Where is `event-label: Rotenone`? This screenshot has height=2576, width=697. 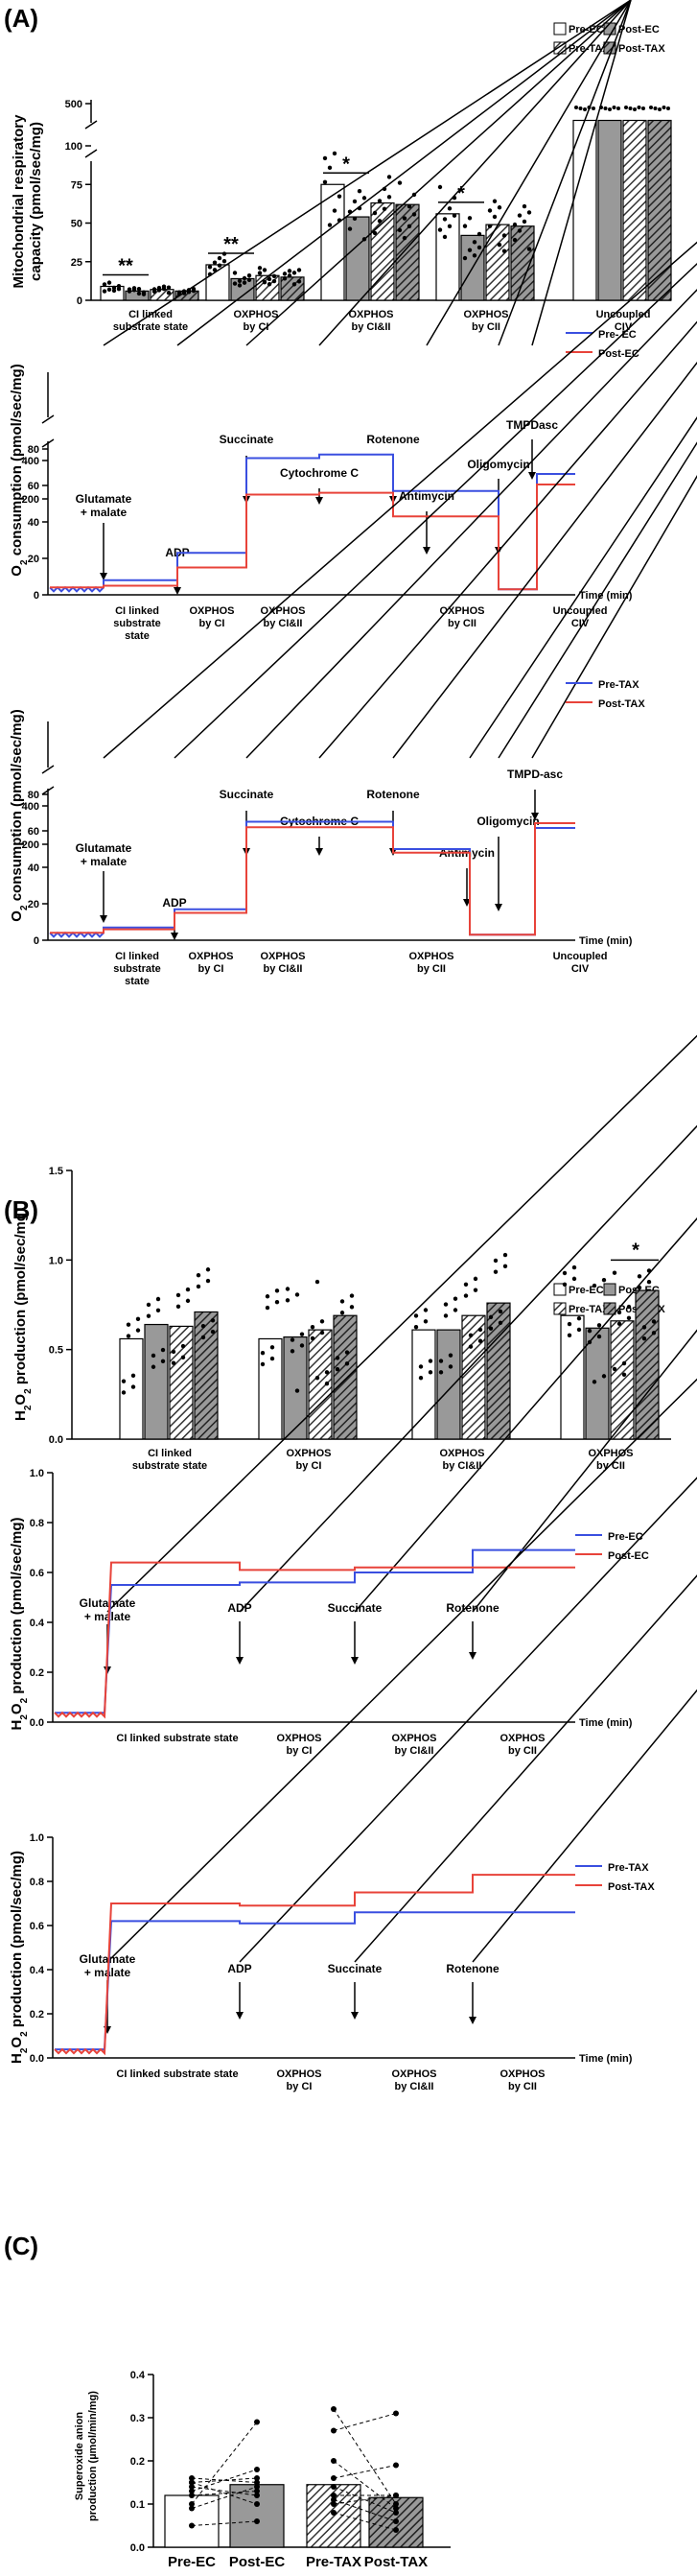
event-label: Rotenone is located at coordinates (473, 1608).